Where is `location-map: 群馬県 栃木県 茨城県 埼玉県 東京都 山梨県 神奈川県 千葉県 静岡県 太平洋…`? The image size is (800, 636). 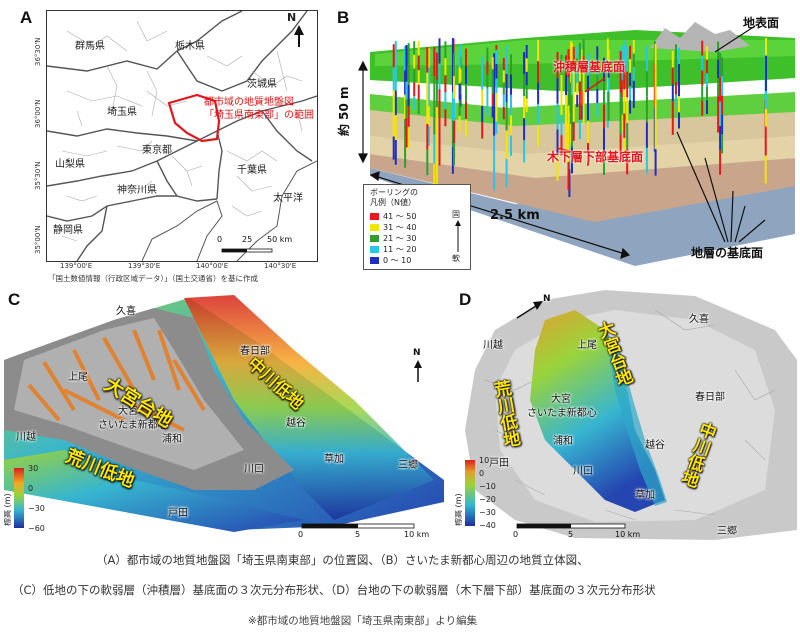
location-map: 群馬県 栃木県 茨城県 埼玉県 東京都 山梨県 神奈川県 千葉県 静岡県 太平洋… is located at coordinates (182, 136).